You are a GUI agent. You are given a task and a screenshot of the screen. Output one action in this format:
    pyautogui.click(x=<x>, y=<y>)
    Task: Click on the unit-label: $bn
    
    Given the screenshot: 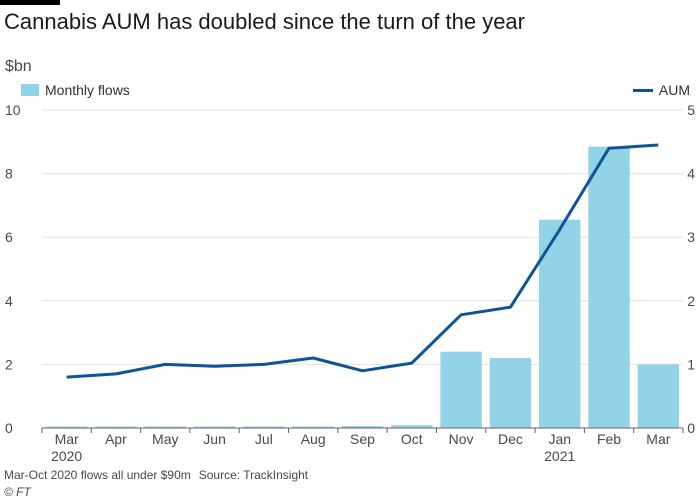 What is the action you would take?
    pyautogui.click(x=18, y=66)
    